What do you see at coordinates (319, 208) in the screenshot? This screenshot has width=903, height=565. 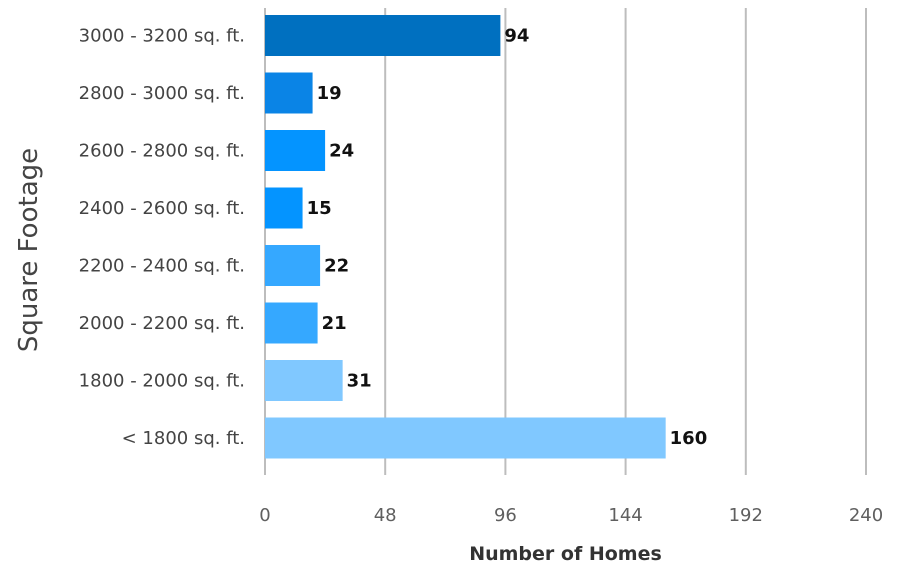 I see `data-label: 15` at bounding box center [319, 208].